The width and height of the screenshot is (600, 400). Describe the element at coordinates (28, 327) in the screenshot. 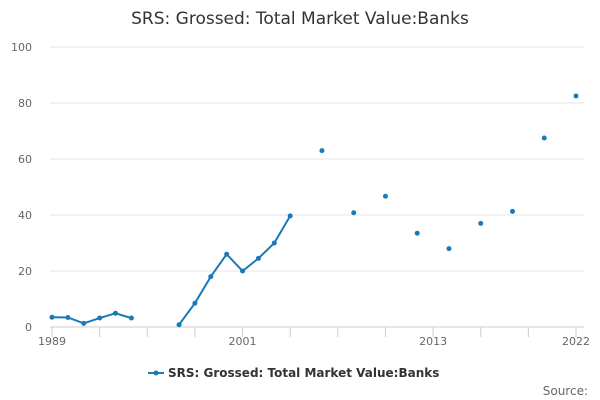

I see `y-tick-label: 0` at that location.